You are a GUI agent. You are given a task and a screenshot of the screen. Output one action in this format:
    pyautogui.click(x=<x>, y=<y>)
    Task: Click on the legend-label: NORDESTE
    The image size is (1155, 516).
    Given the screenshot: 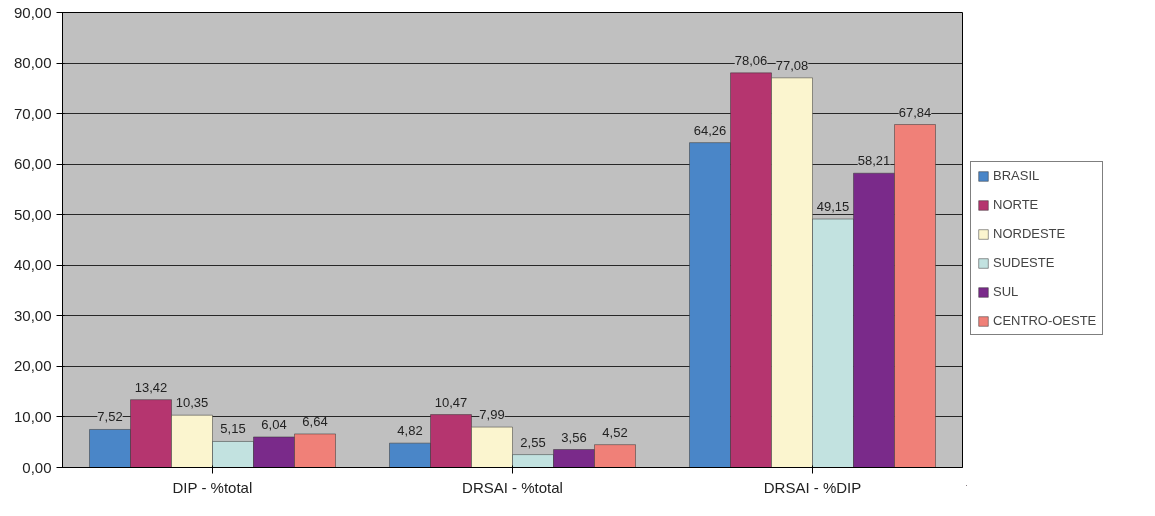 What is the action you would take?
    pyautogui.click(x=1029, y=233)
    